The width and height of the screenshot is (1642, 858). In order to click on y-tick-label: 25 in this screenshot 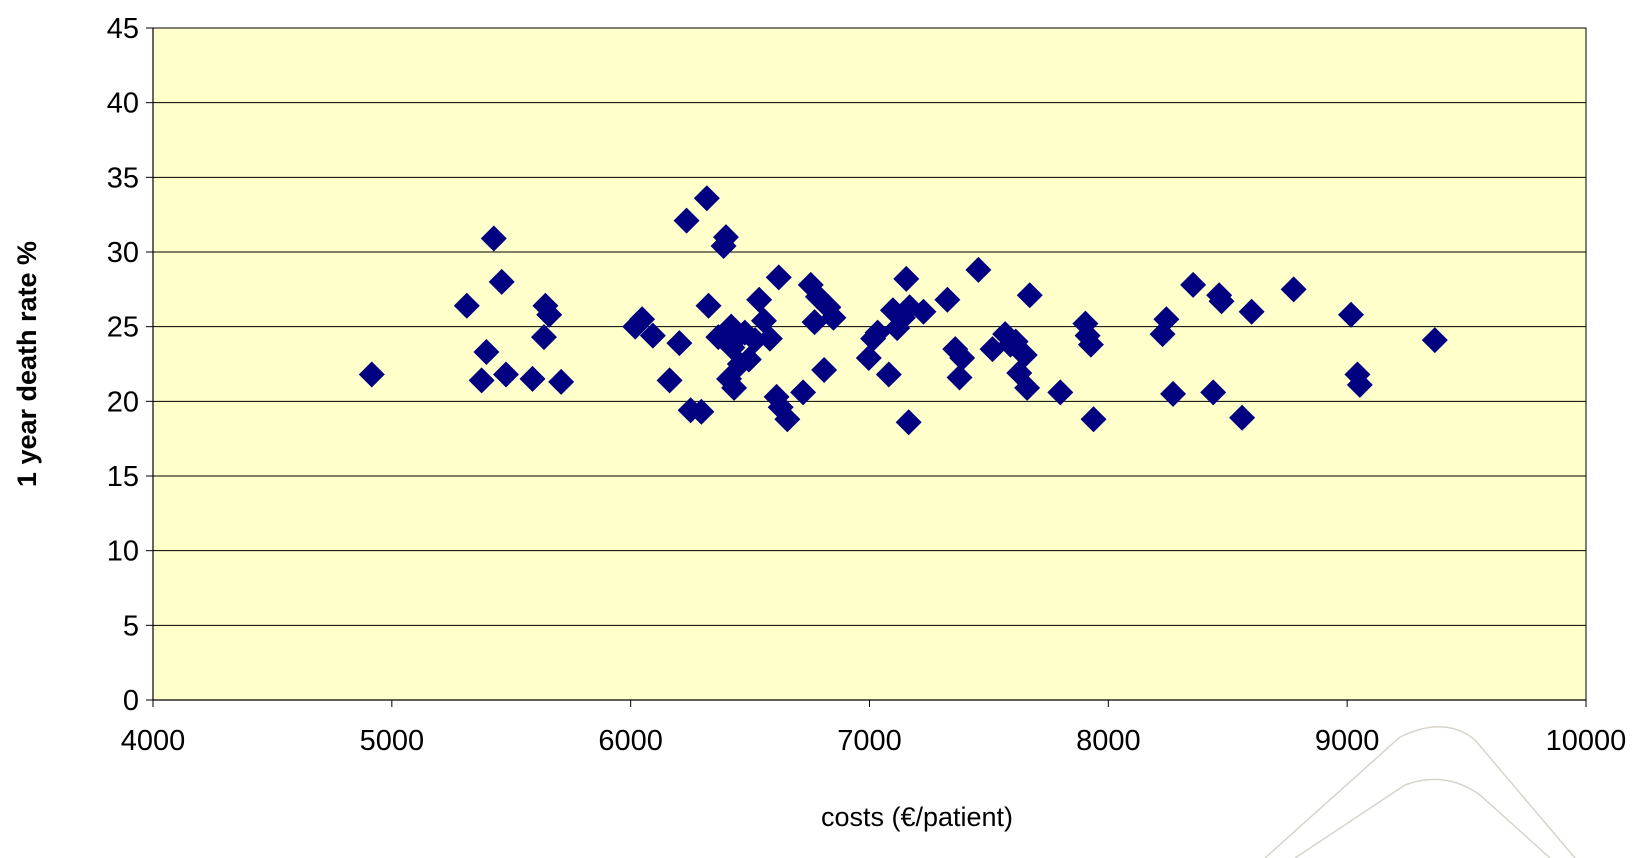, I will do `click(123, 328)`.